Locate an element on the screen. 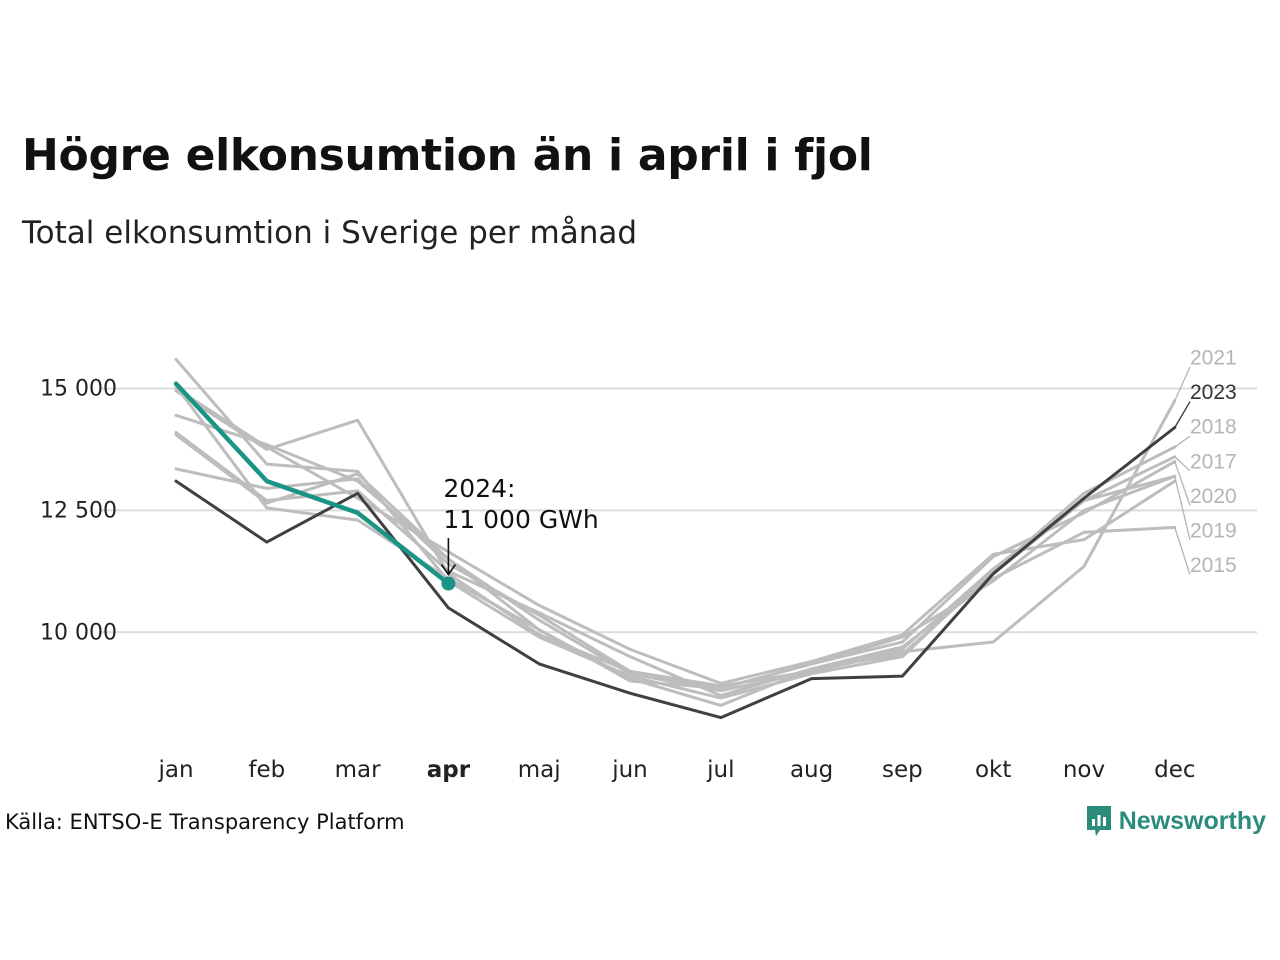  annotation: 2024:11 000 GWh is located at coordinates (519, 525).